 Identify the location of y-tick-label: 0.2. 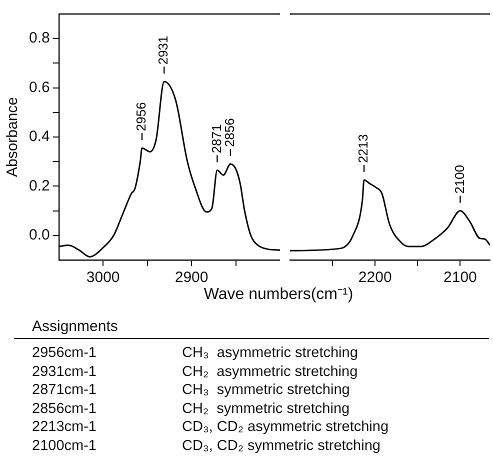
(39, 185).